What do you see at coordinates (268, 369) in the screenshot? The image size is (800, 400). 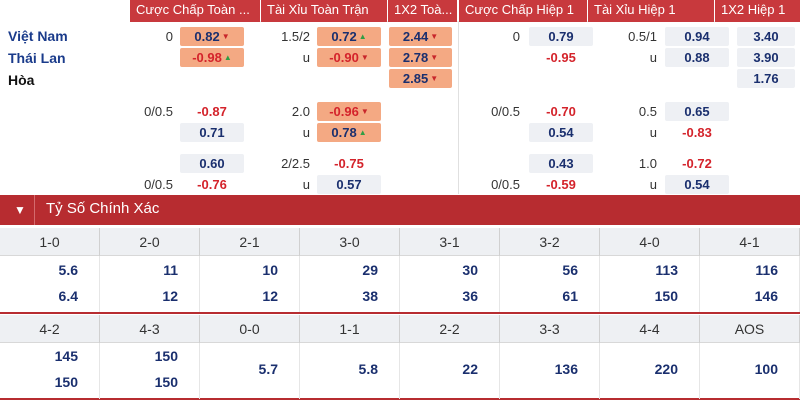 I see `score-odd-draw: 5.7` at bounding box center [268, 369].